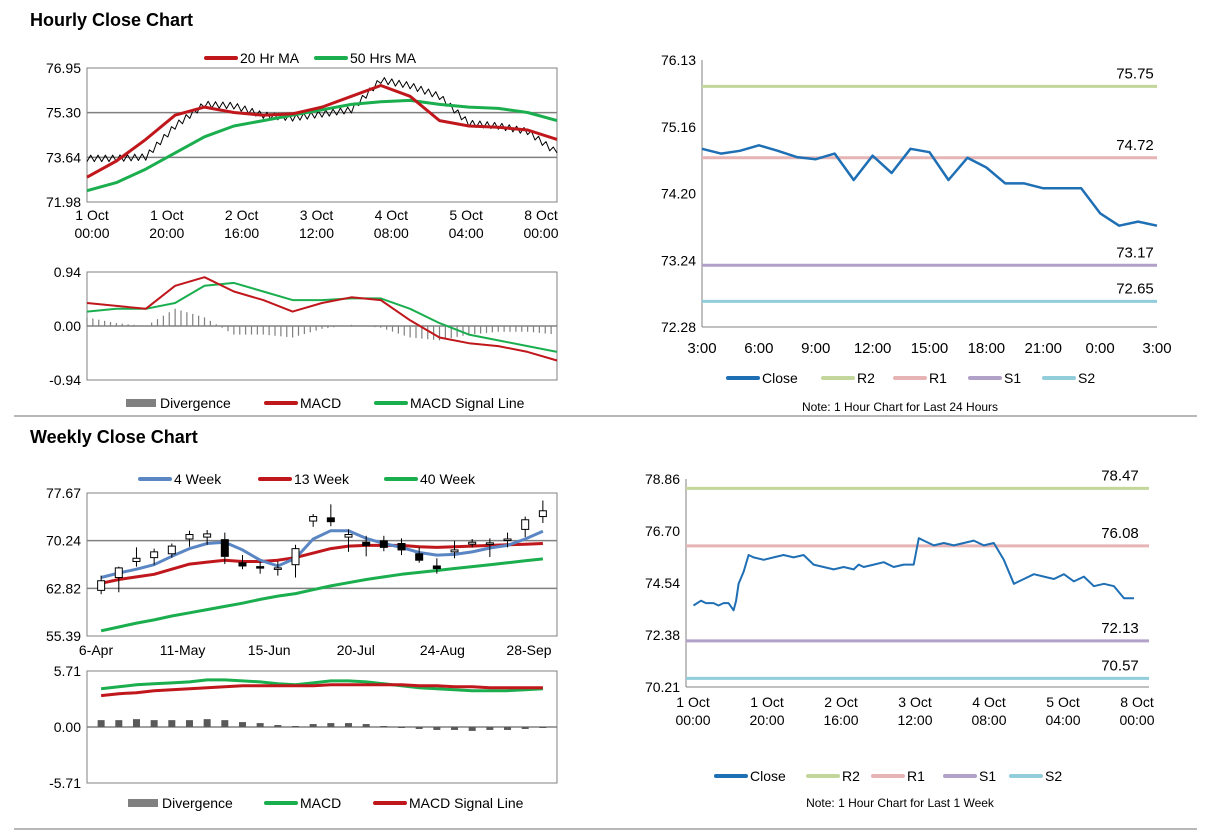 Image resolution: width=1212 pixels, height=834 pixels. I want to click on hourly-levels-xtick-label: 21:00, so click(1043, 348).